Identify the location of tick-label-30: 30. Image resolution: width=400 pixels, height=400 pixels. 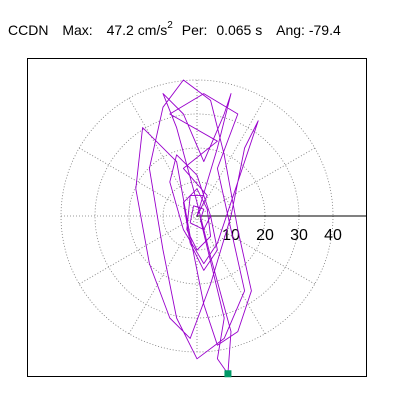
(299, 235).